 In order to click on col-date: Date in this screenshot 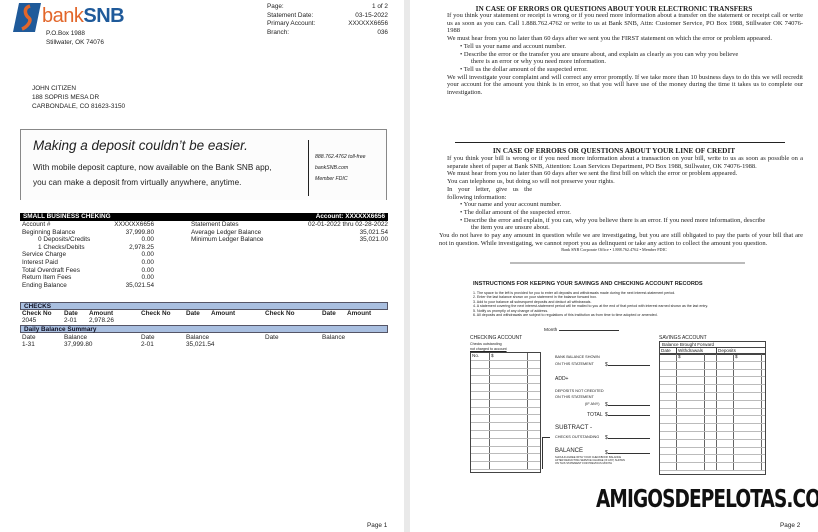, I will do `click(668, 351)`.